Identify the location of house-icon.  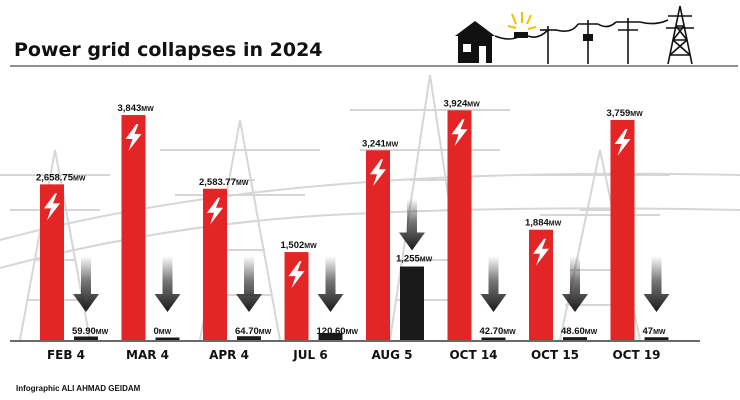
(475, 42).